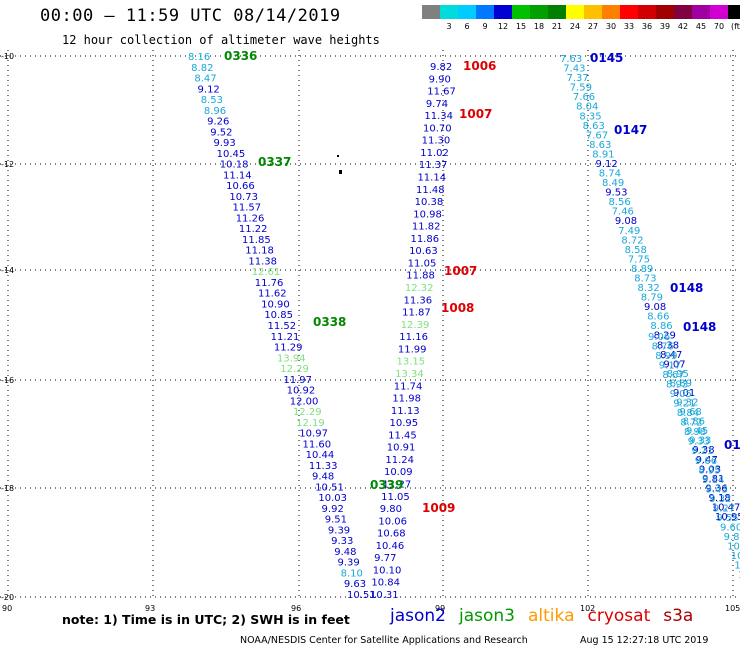  I want to click on wave-height-value: 9.45, so click(697, 431).